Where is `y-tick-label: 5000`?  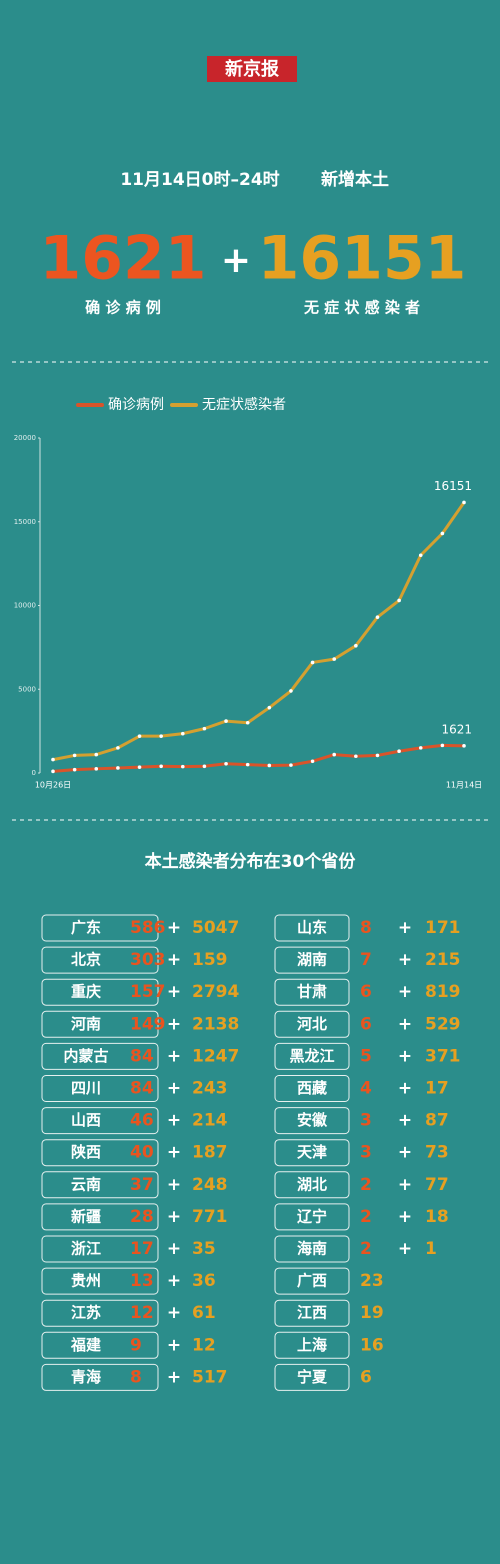 y-tick-label: 5000 is located at coordinates (27, 689).